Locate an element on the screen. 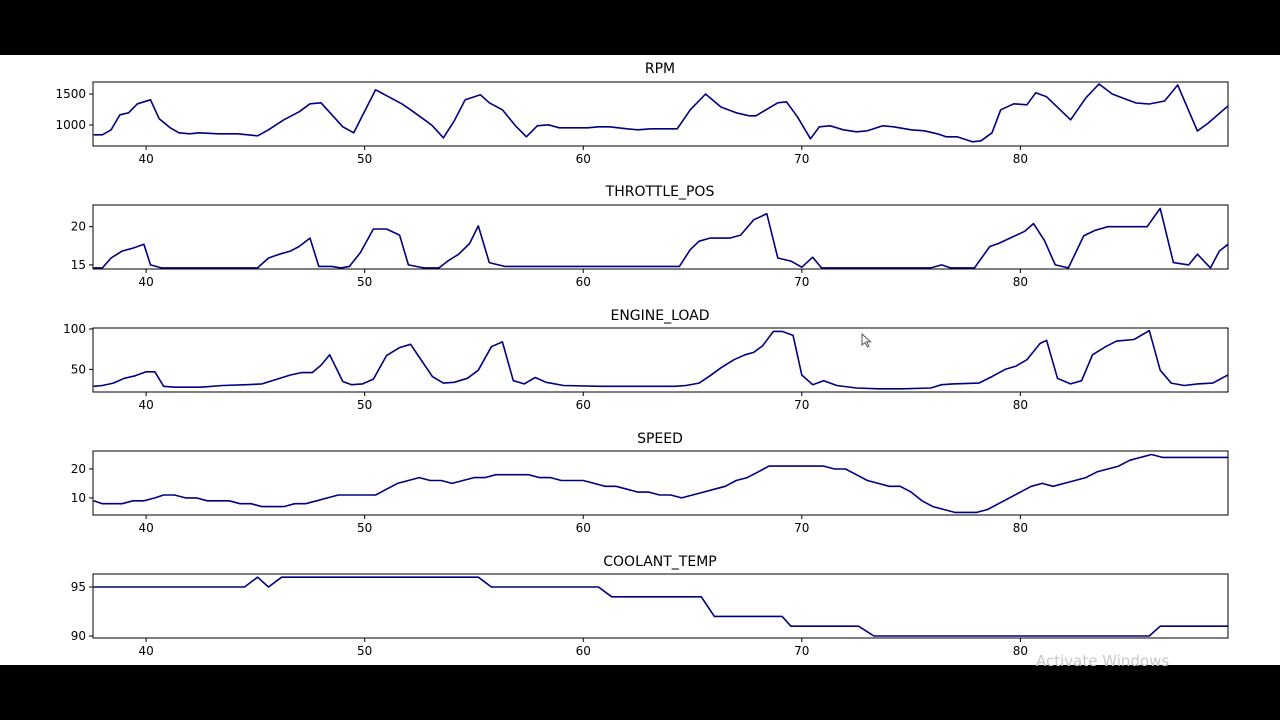 The height and width of the screenshot is (720, 1280). y-tick-label: 15 is located at coordinates (78, 265).